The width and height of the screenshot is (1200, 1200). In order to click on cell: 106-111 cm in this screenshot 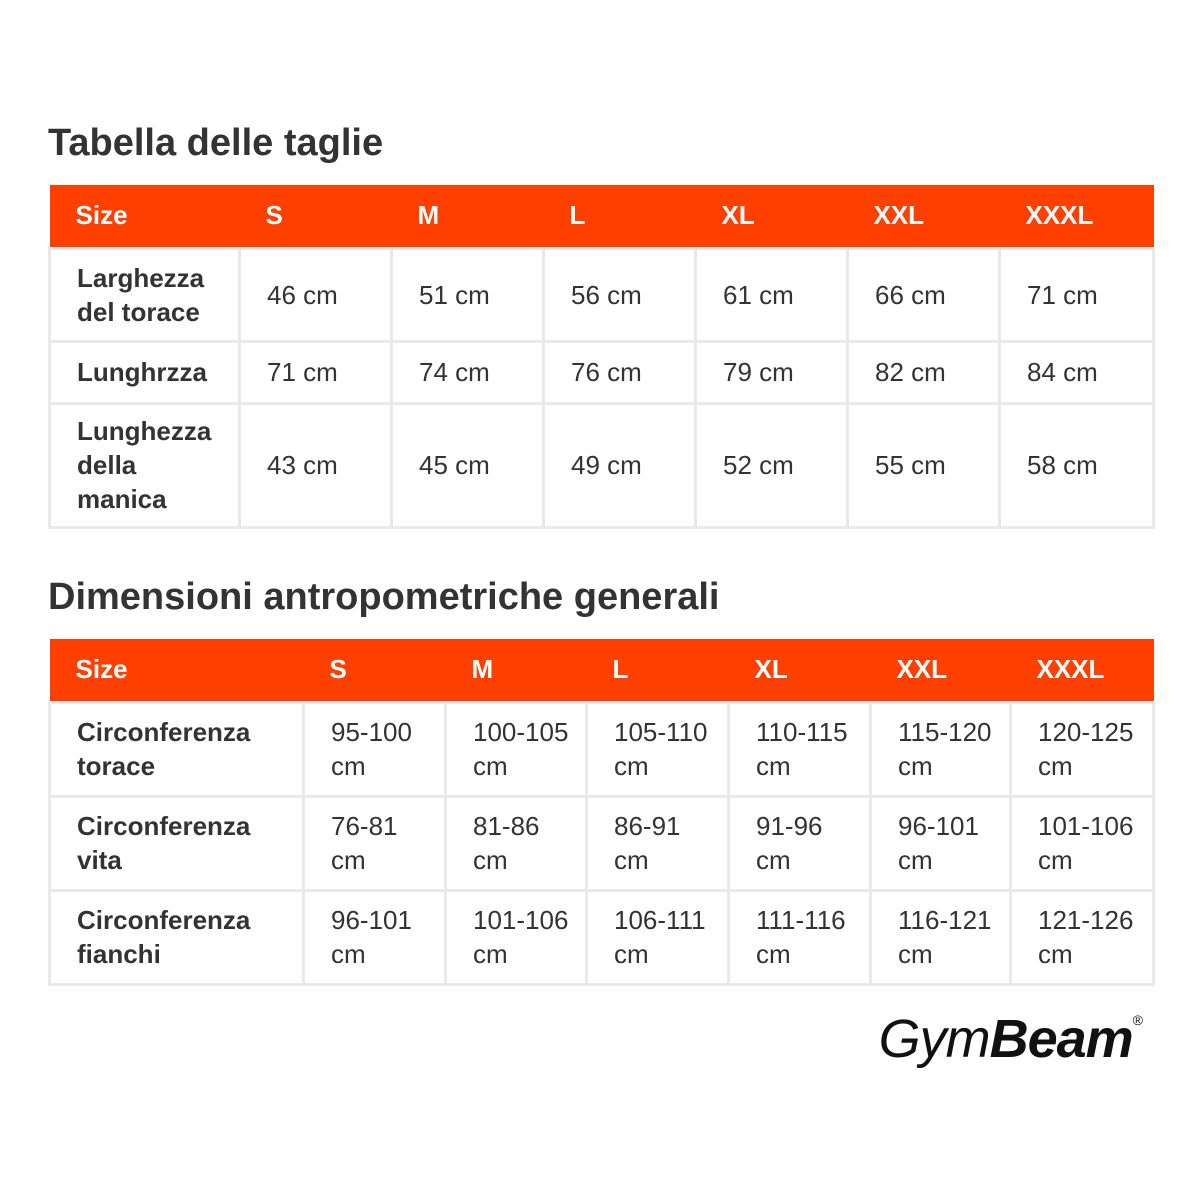, I will do `click(657, 937)`.